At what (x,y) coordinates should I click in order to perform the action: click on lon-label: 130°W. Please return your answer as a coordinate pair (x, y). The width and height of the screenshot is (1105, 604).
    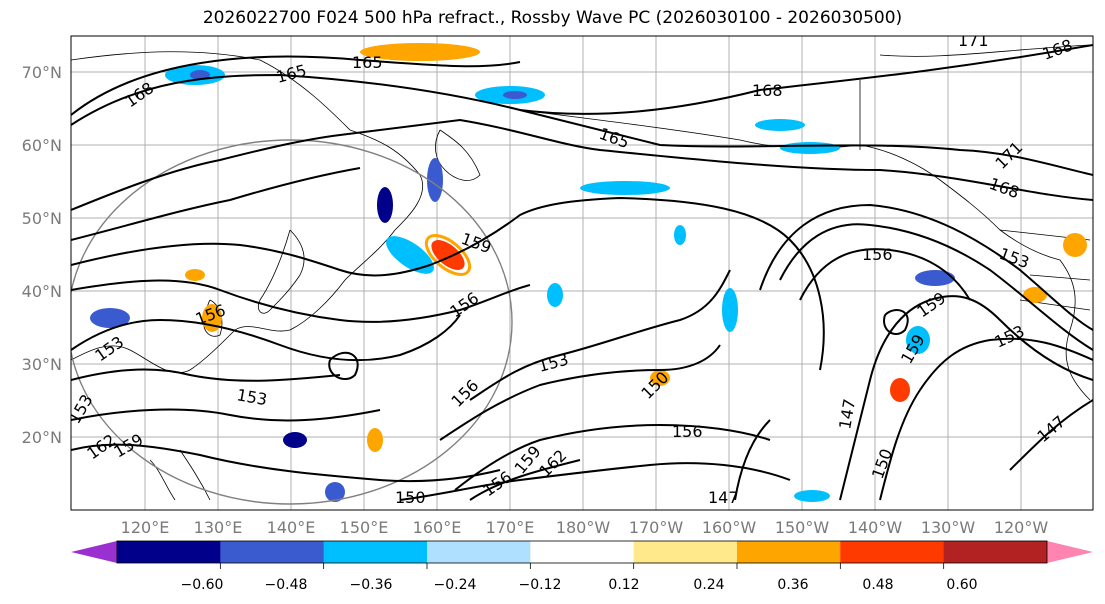
    Looking at the image, I should click on (948, 527).